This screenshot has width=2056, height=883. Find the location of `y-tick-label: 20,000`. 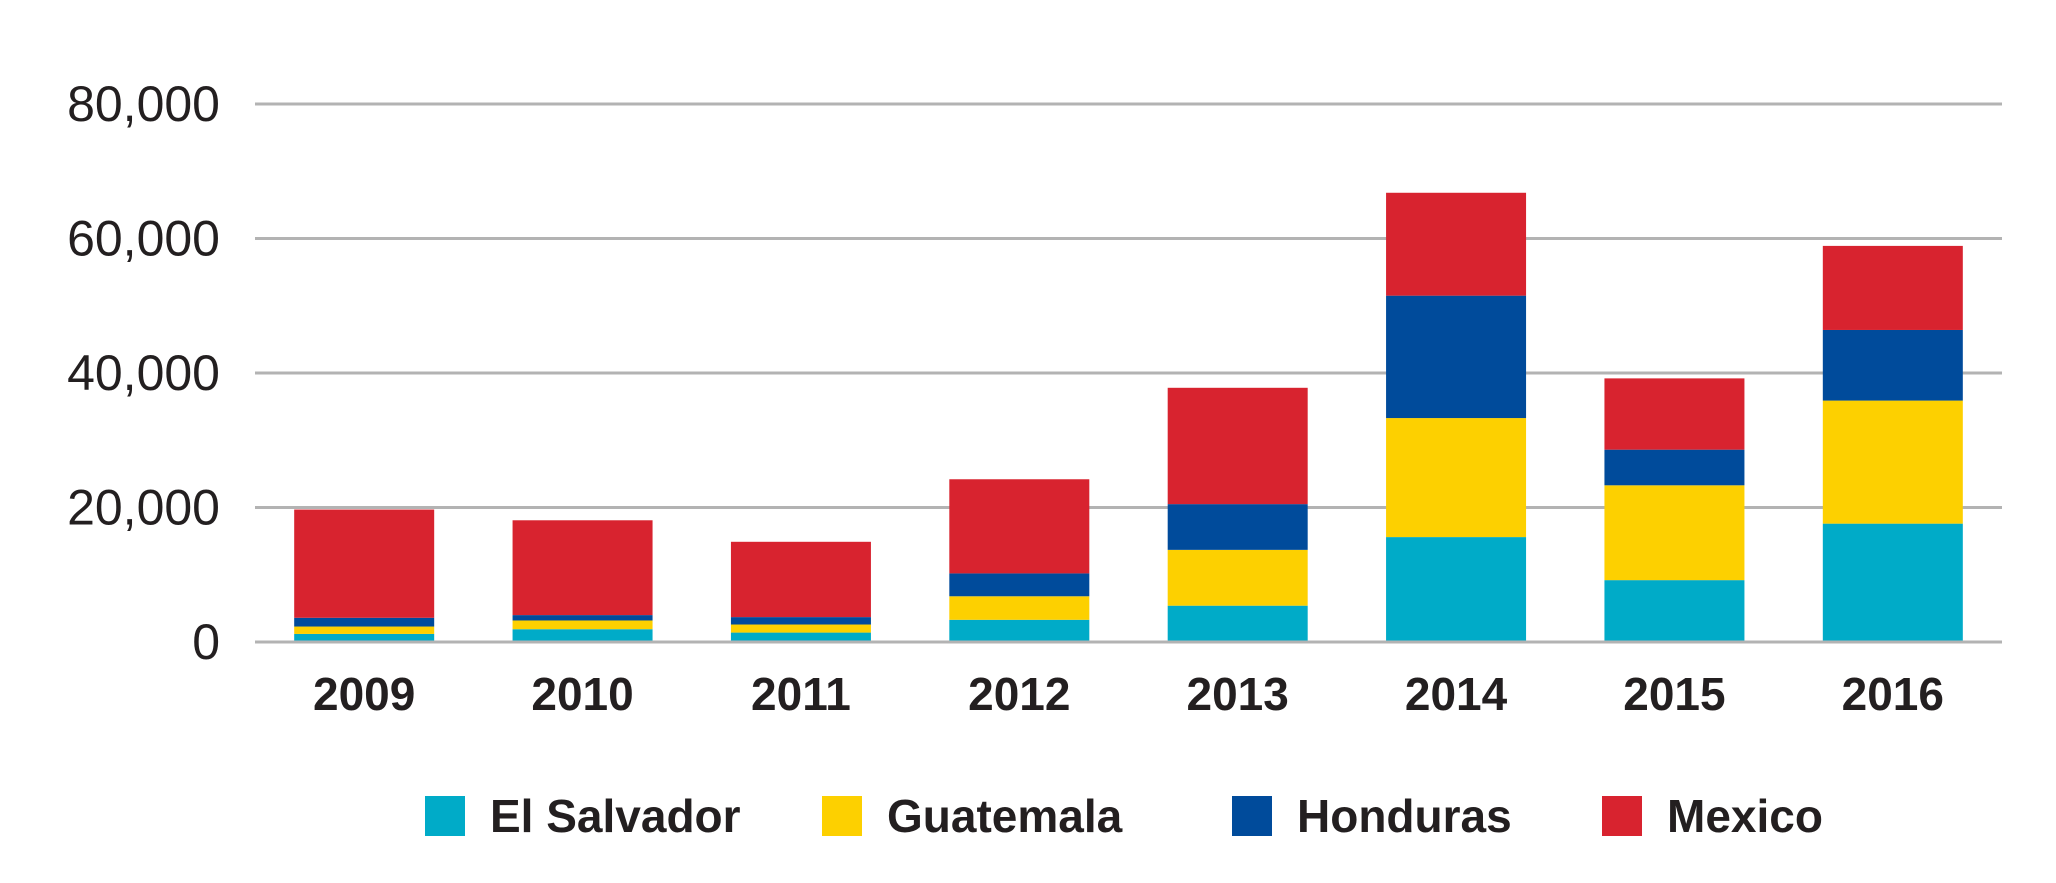

y-tick-label: 20,000 is located at coordinates (143, 508).